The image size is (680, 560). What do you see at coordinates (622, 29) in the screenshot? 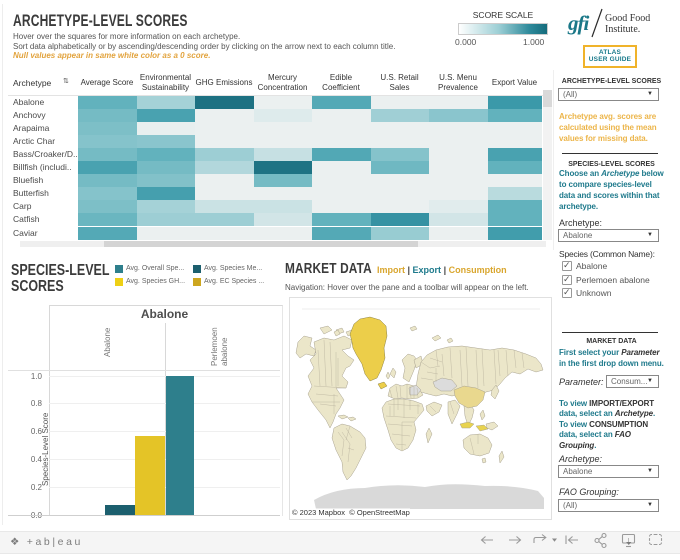
I see `svg-text: Institute.` at bounding box center [622, 29].